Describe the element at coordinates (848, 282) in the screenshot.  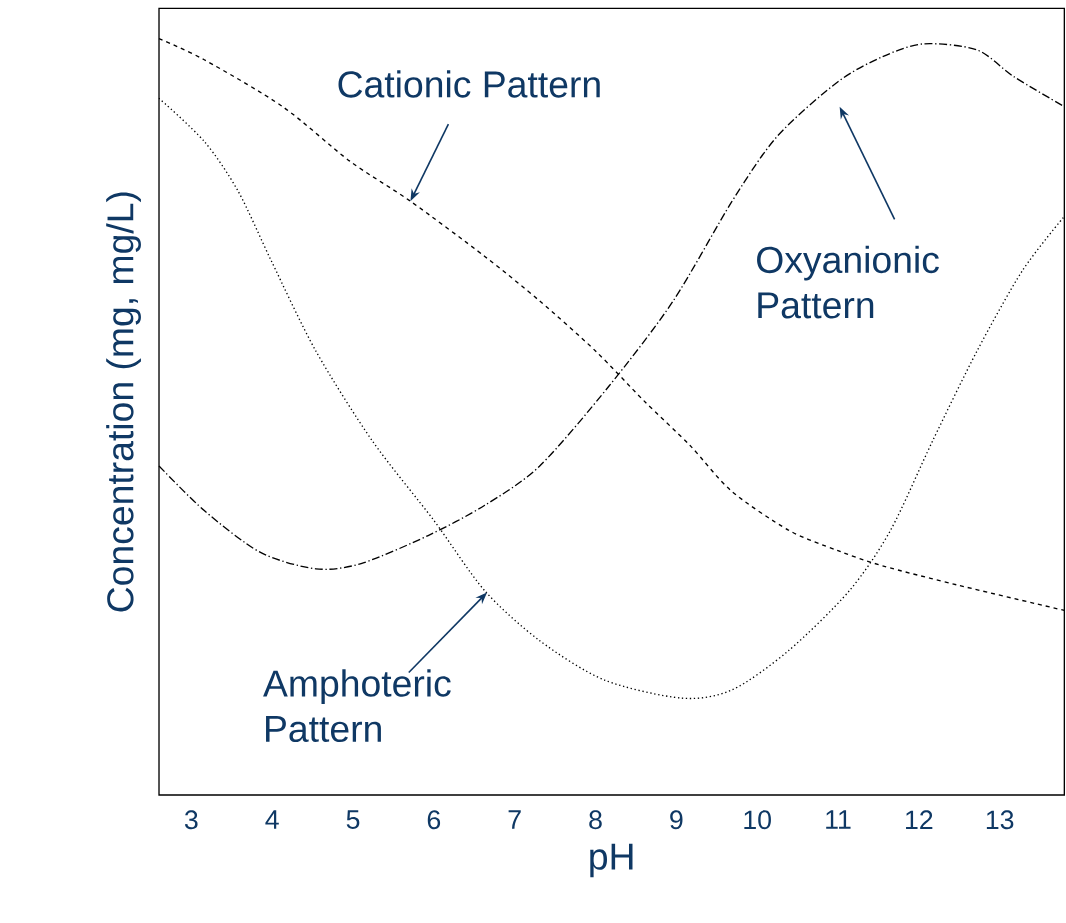
I see `annotation: Oxyanionic Pattern` at that location.